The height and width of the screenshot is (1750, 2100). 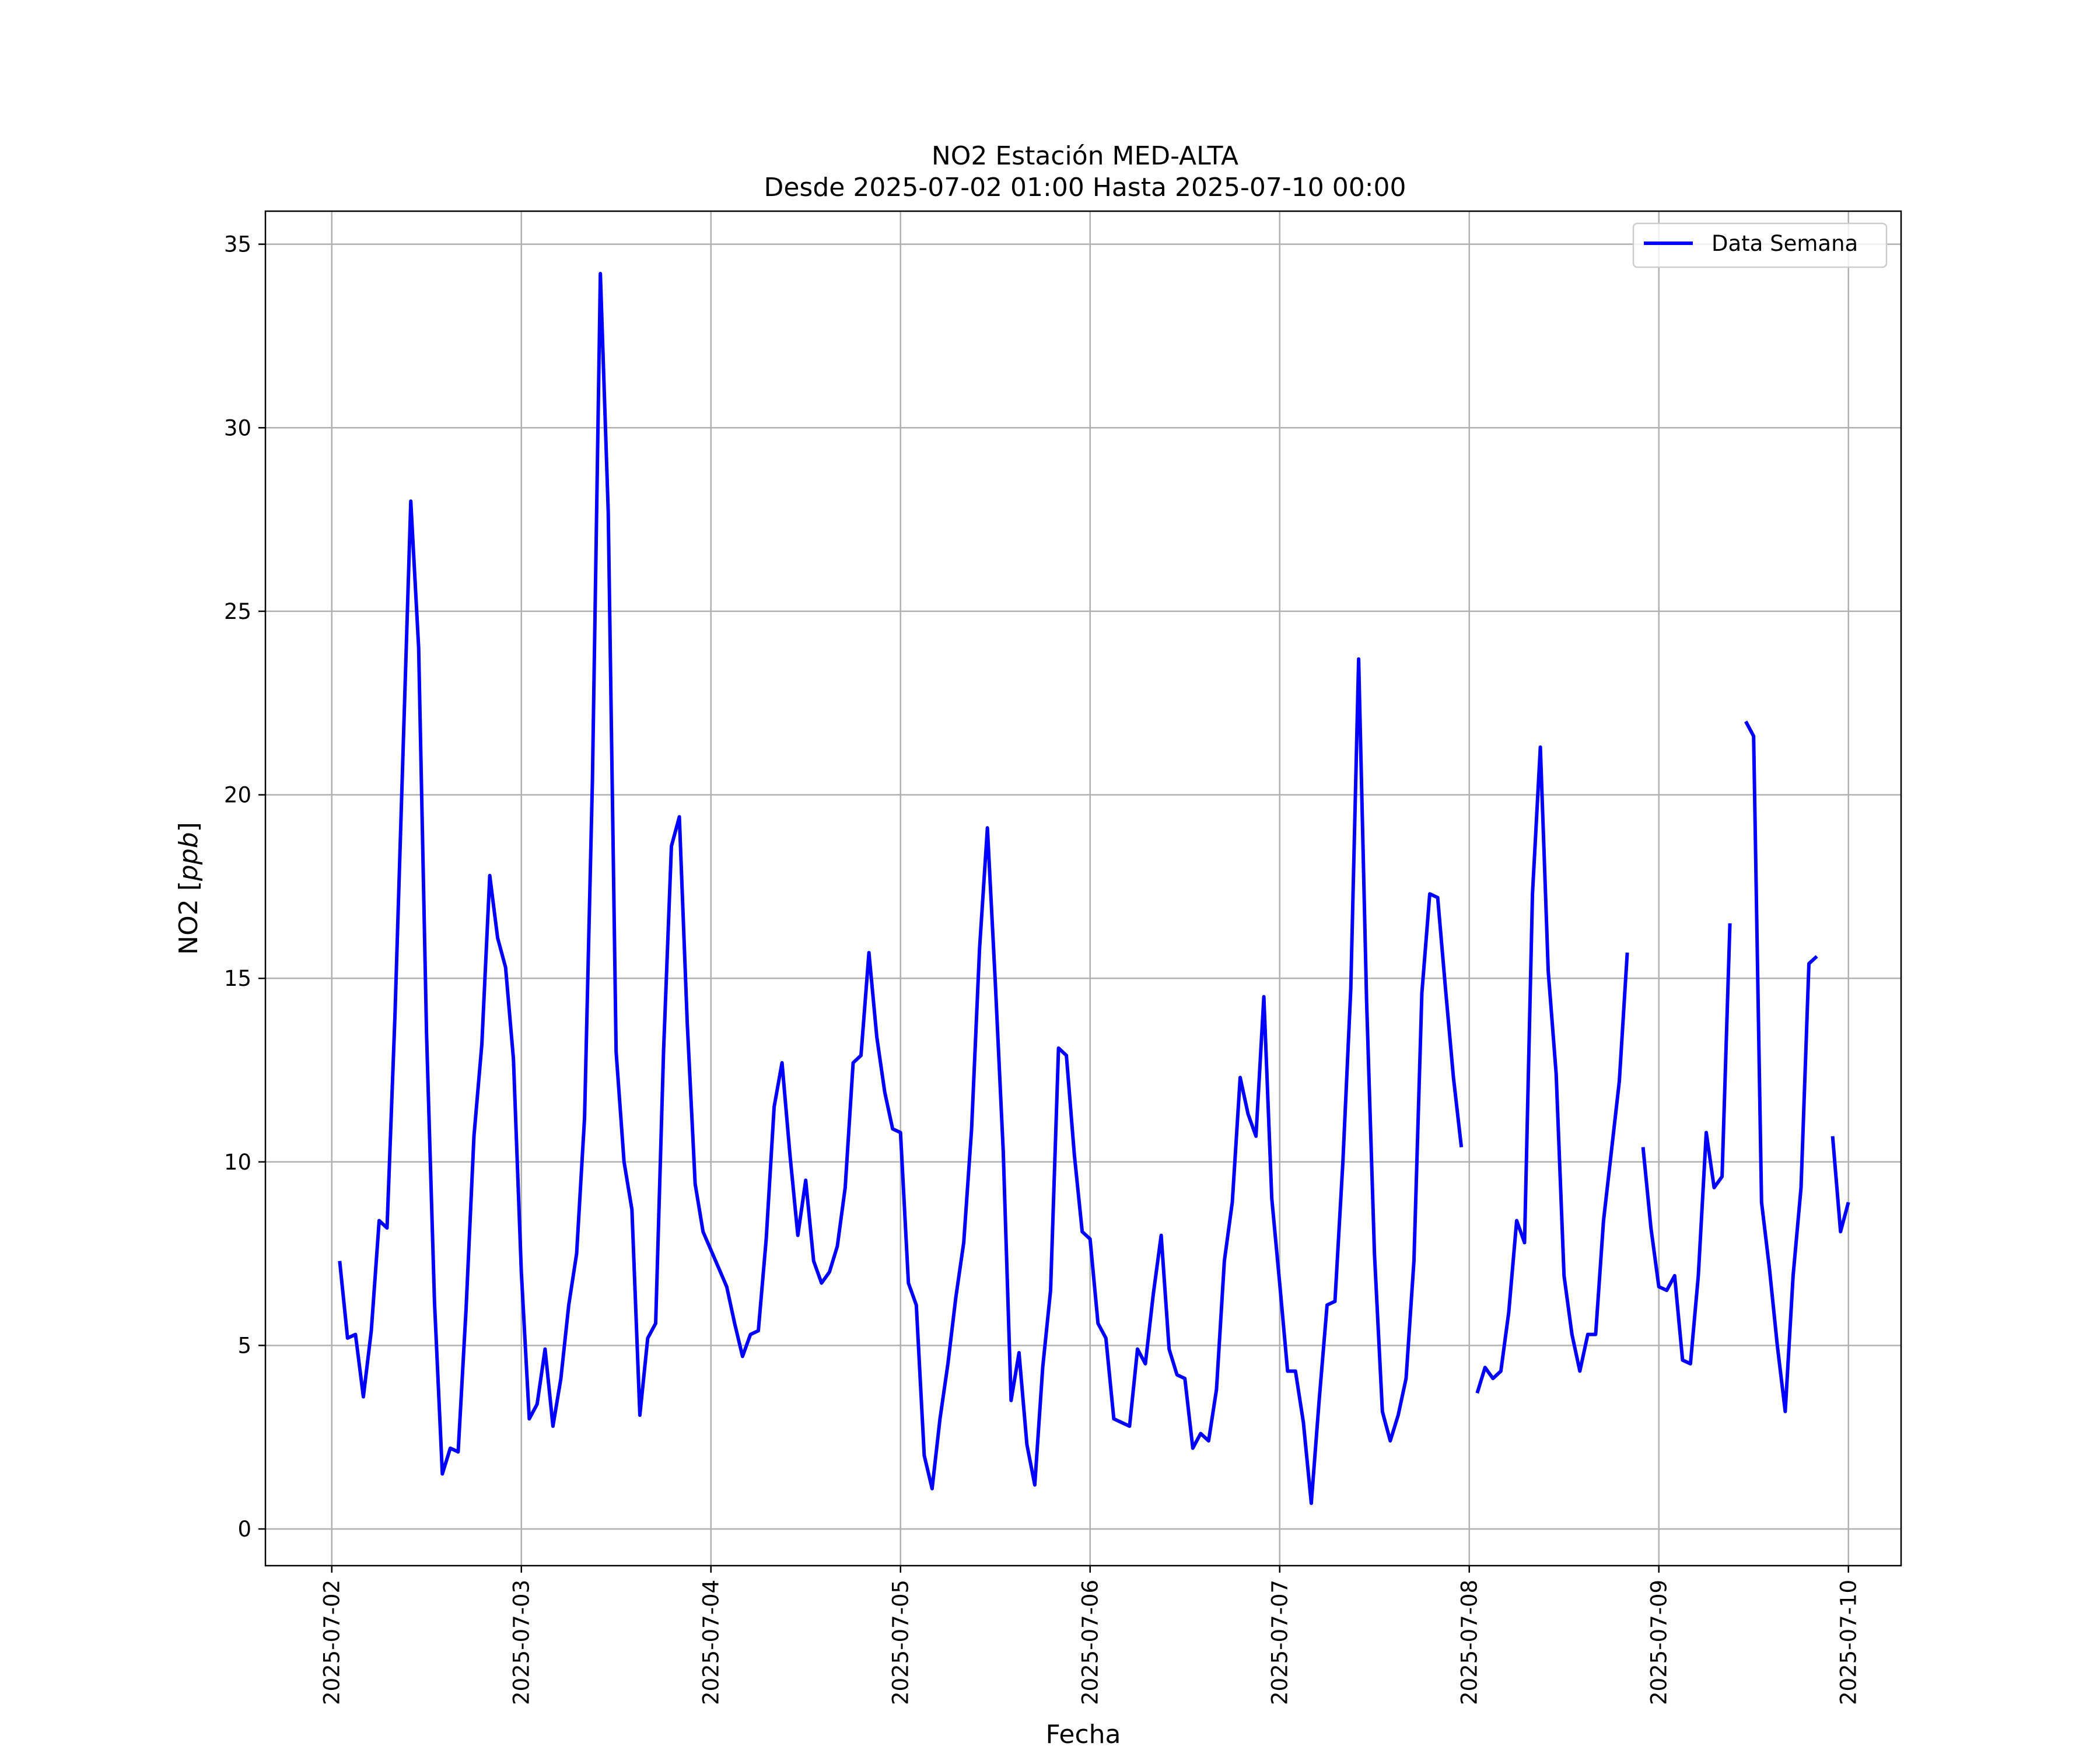 I want to click on legend-box, so click(x=1760, y=245).